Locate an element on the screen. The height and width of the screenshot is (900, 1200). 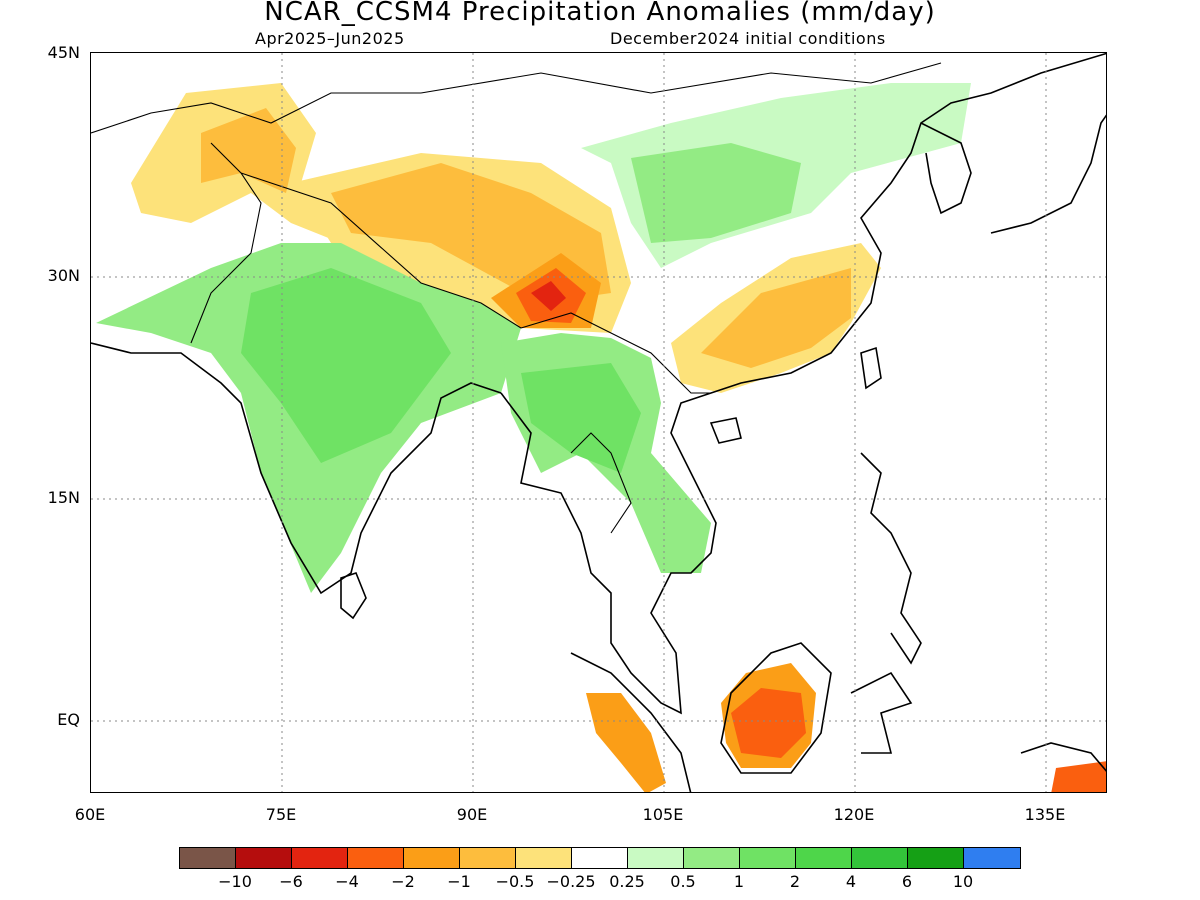
anomaly-indochina-wet-core is located at coordinates (581, 418).